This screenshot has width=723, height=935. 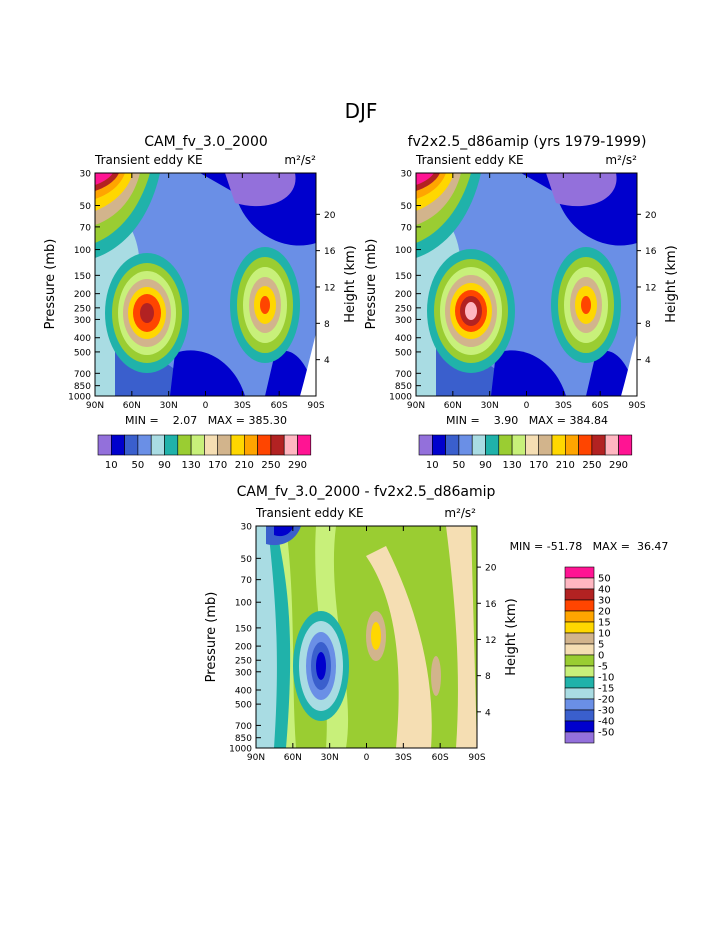 What do you see at coordinates (650, 288) in the screenshot?
I see `right-tick-label: 12` at bounding box center [650, 288].